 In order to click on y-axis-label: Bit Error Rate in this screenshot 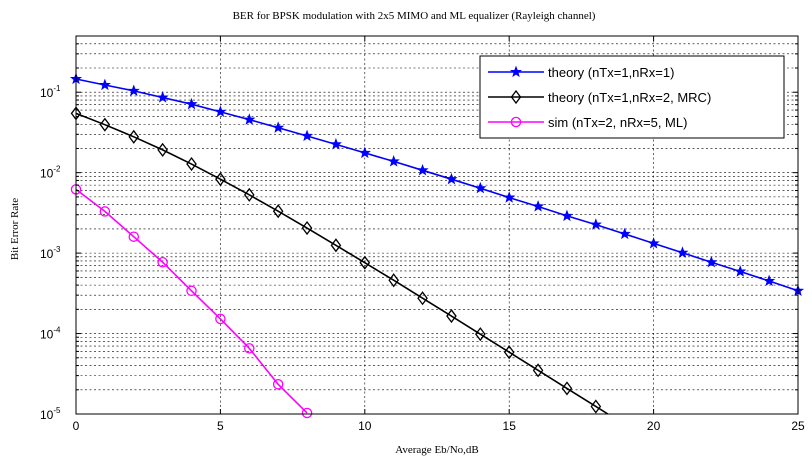, I will do `click(15, 229)`.